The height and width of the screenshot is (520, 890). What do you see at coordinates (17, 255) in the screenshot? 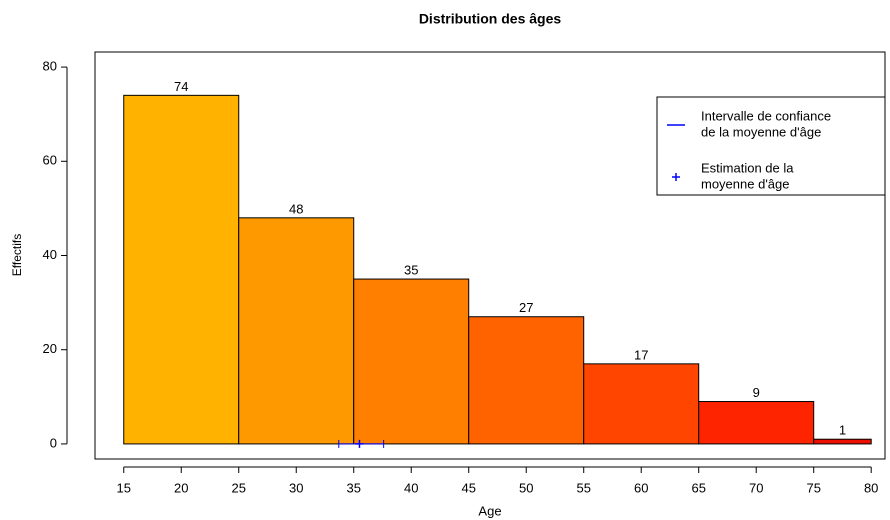
I see `y-axis-label: Effectifs` at bounding box center [17, 255].